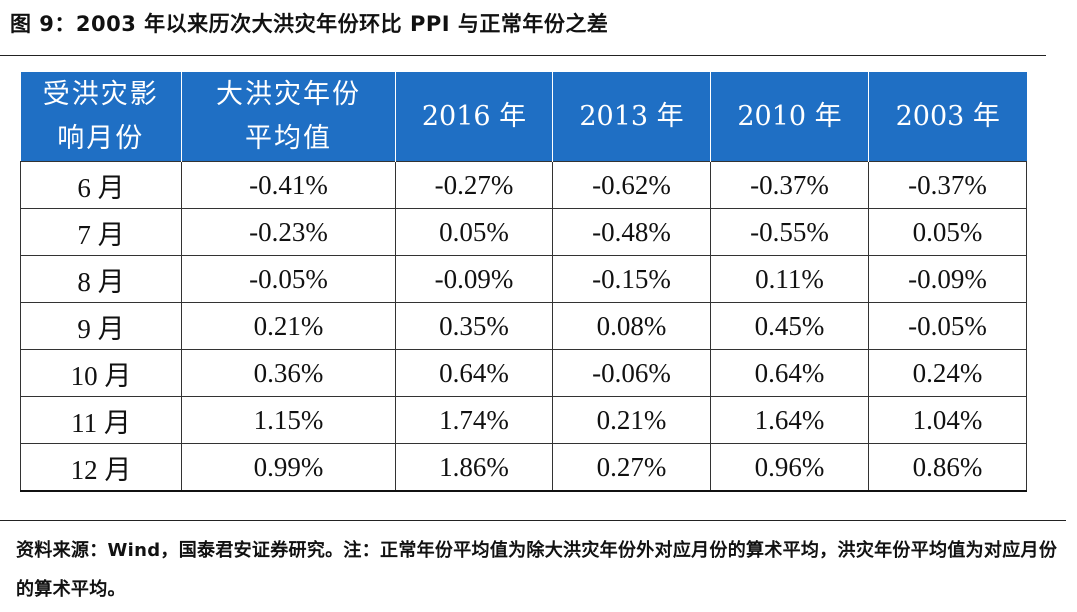 This screenshot has width=1077, height=612. What do you see at coordinates (101, 420) in the screenshot?
I see `month-cell: 11 月` at bounding box center [101, 420].